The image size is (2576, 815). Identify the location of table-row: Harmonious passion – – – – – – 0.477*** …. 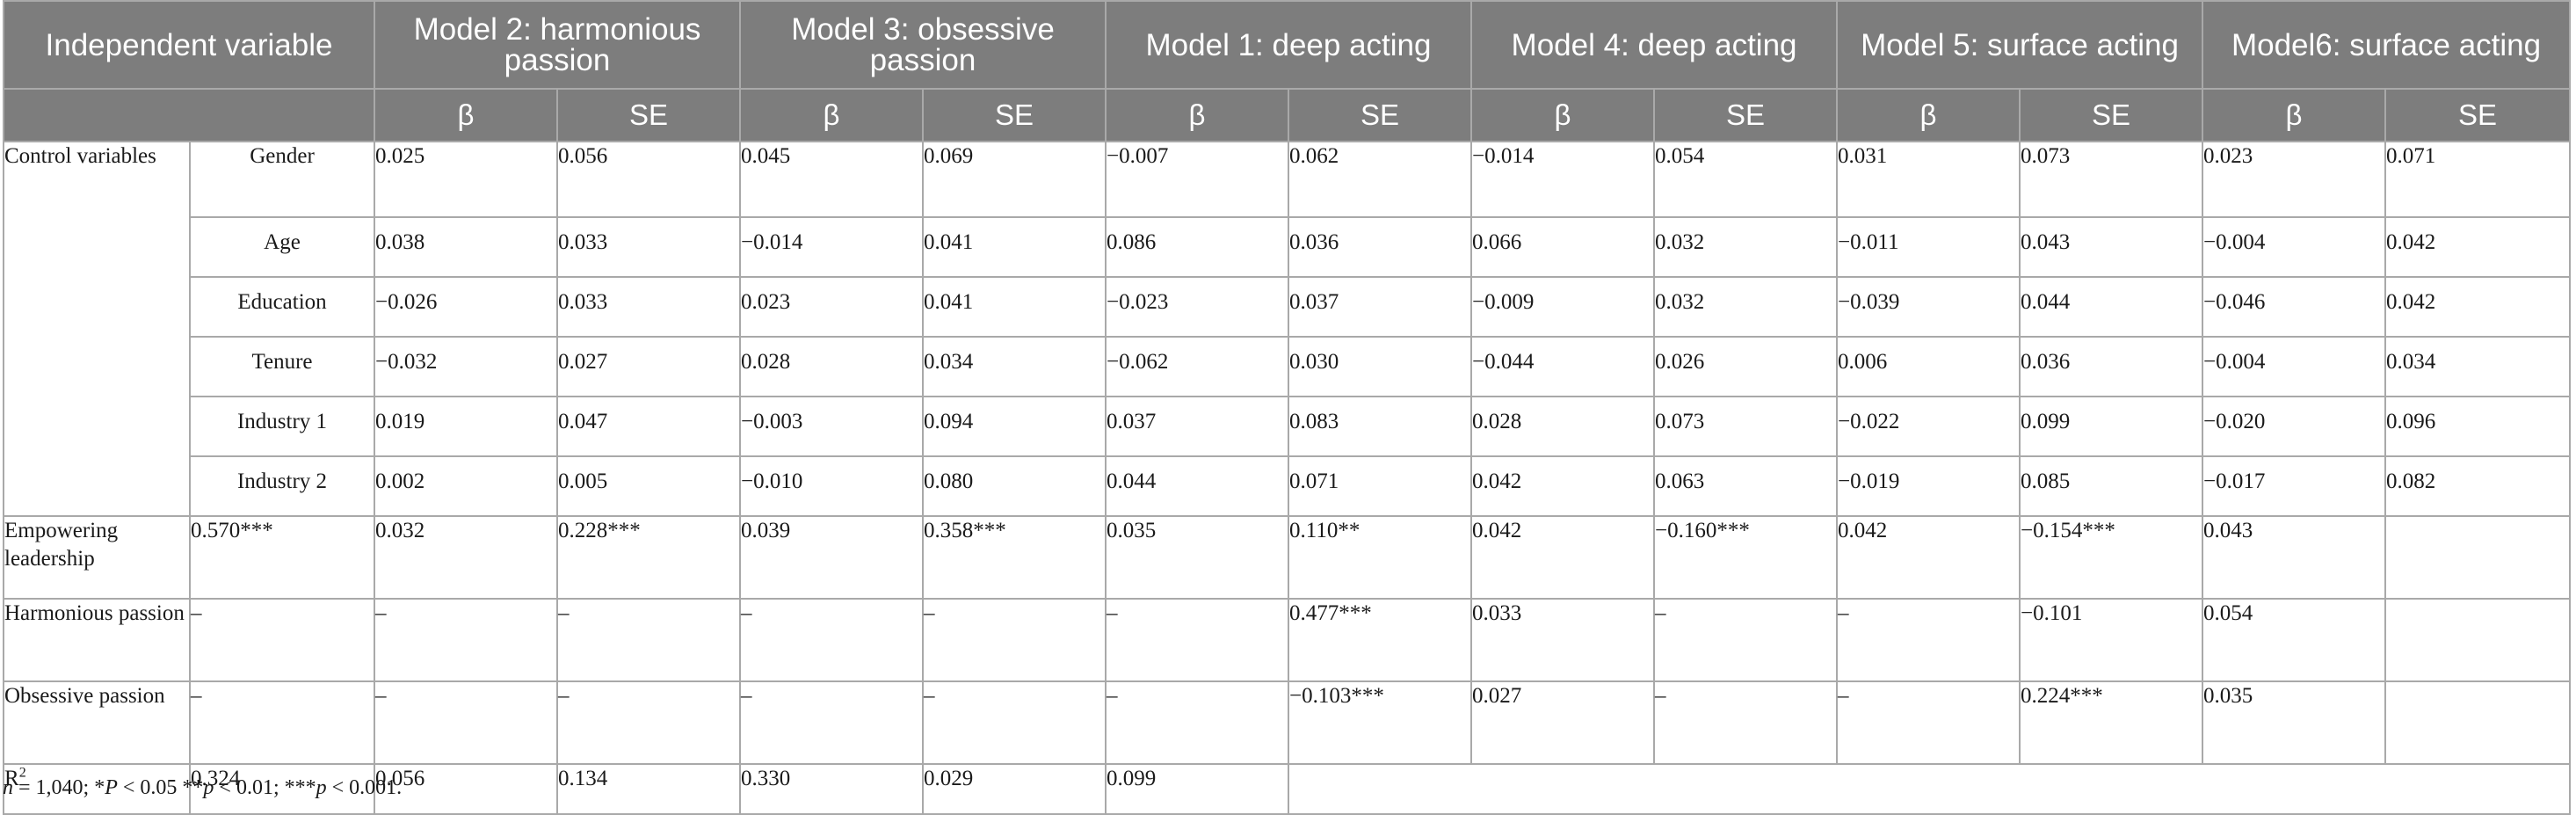
(1287, 640).